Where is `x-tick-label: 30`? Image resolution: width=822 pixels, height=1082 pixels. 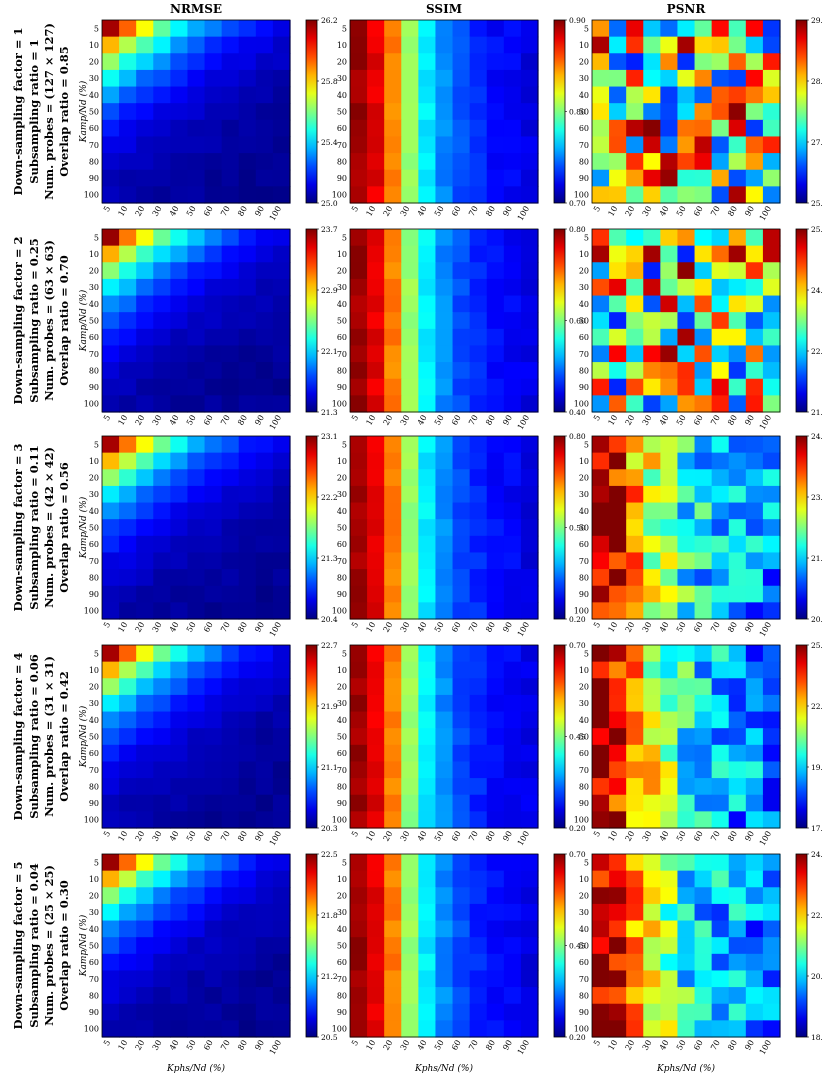
x-tick-label: 30 is located at coordinates (157, 420).